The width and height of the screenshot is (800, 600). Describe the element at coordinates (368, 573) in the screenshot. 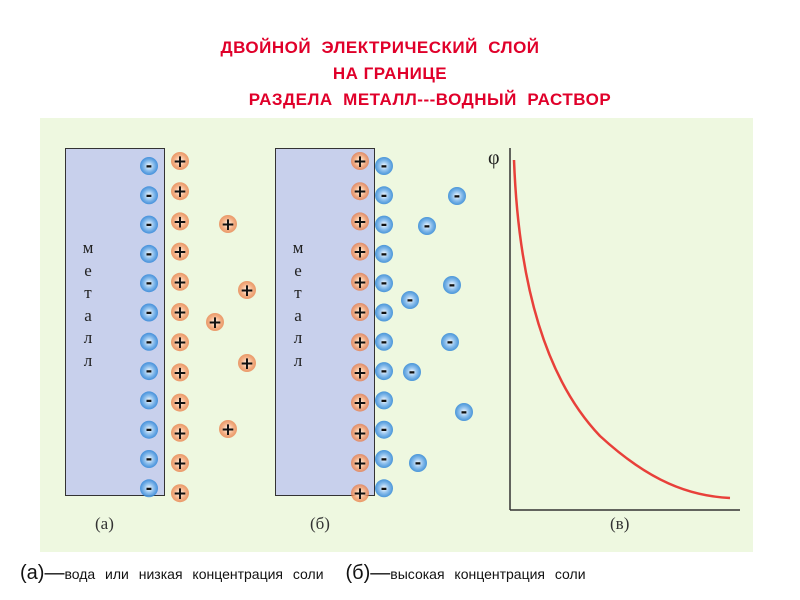

I see `caption-b-mark: (б)—` at that location.